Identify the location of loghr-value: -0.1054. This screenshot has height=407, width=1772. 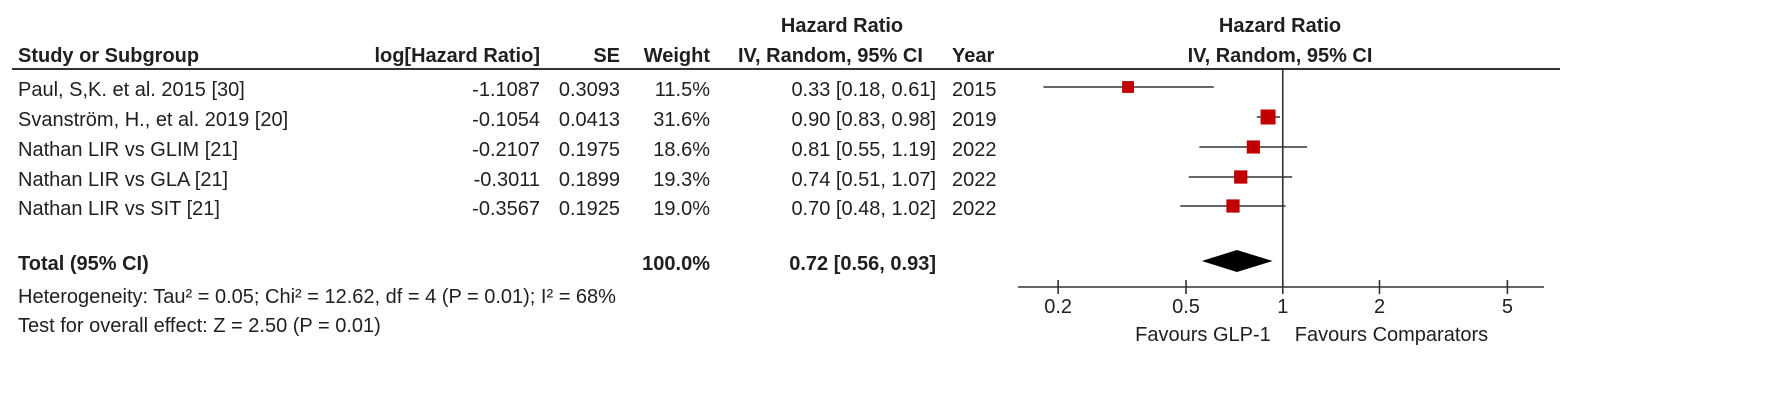
(506, 120).